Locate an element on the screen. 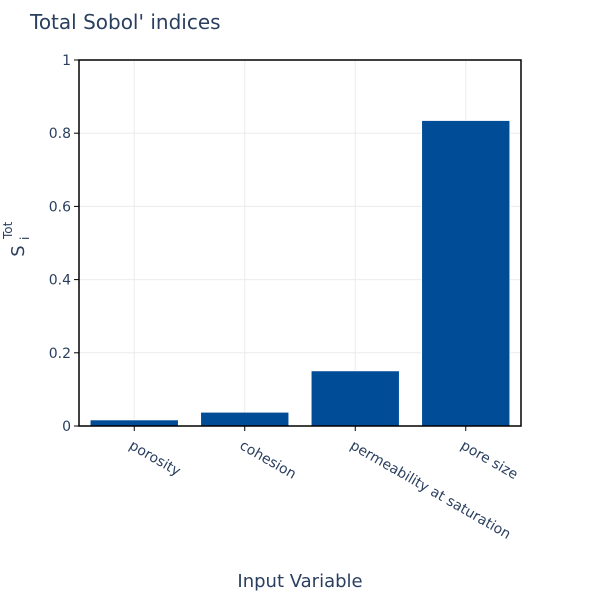 The image size is (600, 600). y-tick-label: 0.8 is located at coordinates (60, 134).